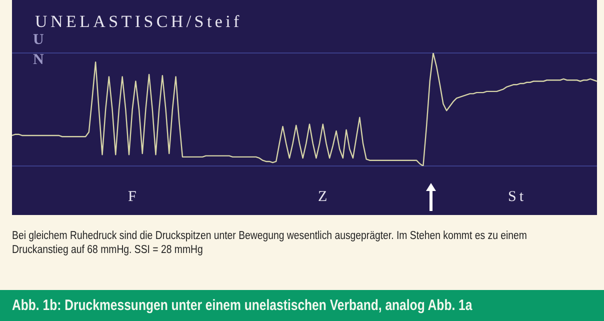 The image size is (604, 321). Describe the element at coordinates (270, 243) in the screenshot. I see `text: Bei gleichem Ruhedruck sind die Druckspitzen unter Bewegung wesentlich ausgeprägter. Im Stehen kommt es zu einem Druckanstieg auf 68 mmHg. SSI = 28 mmHg` at that location.